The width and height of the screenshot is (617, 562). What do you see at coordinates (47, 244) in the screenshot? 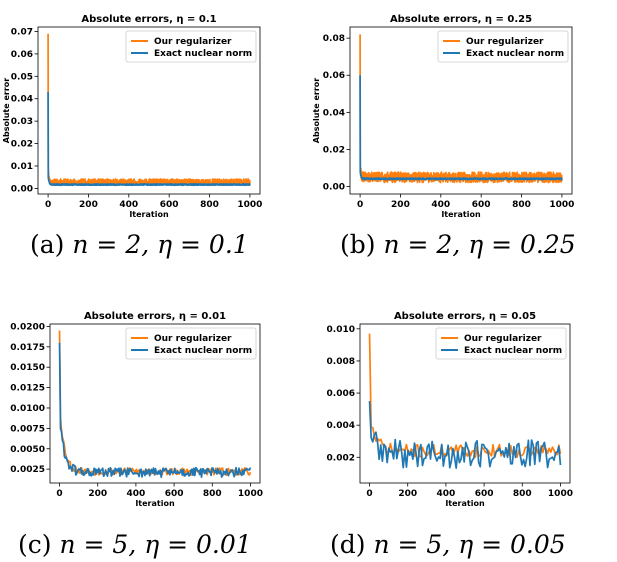
I see `caption-a-label: (a)` at bounding box center [47, 244].